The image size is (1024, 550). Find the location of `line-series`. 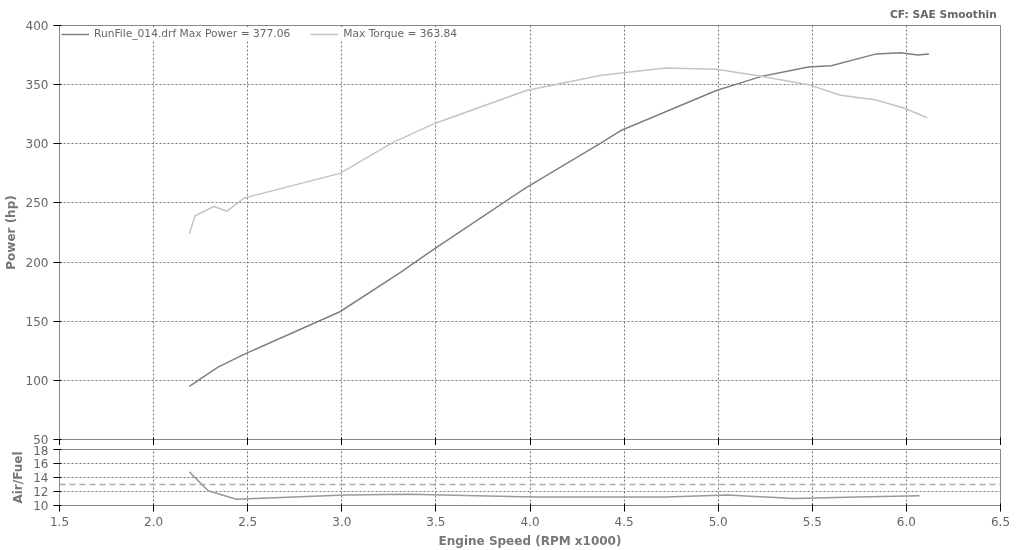

line-series is located at coordinates (554, 485).